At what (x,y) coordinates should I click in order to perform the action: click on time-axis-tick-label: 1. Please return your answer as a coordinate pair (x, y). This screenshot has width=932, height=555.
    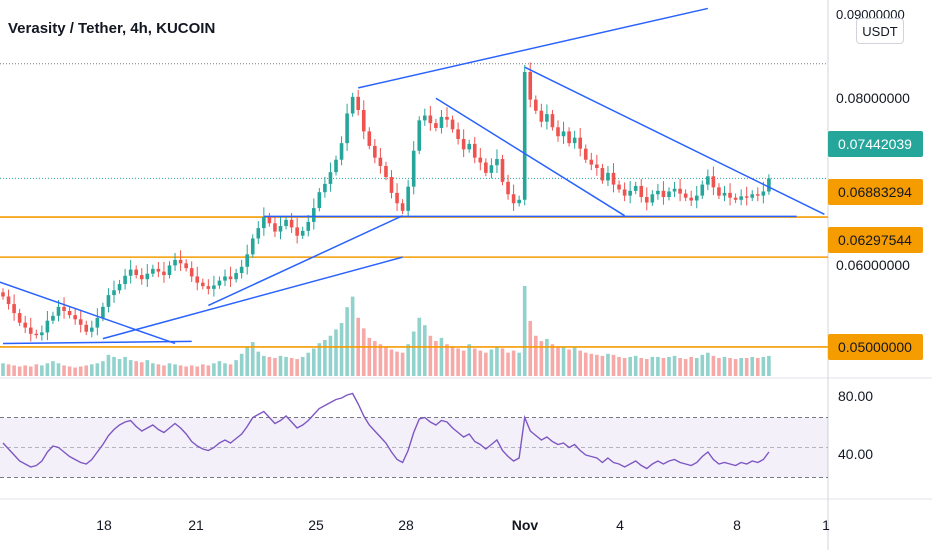
    Looking at the image, I should click on (826, 525).